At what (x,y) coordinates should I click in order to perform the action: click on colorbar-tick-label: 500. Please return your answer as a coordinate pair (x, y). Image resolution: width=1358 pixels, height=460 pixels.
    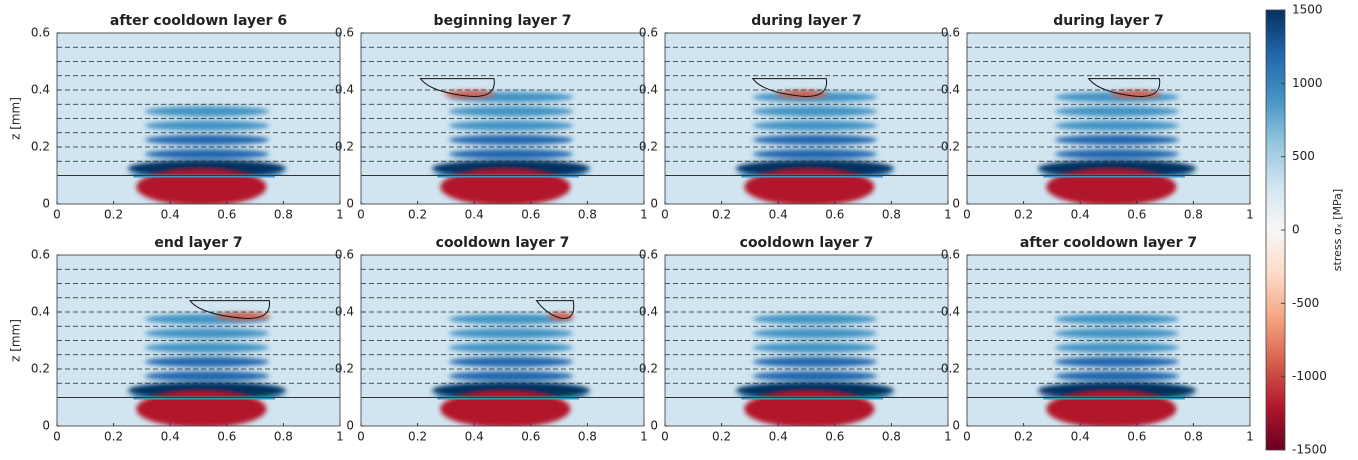
    Looking at the image, I should click on (1303, 156).